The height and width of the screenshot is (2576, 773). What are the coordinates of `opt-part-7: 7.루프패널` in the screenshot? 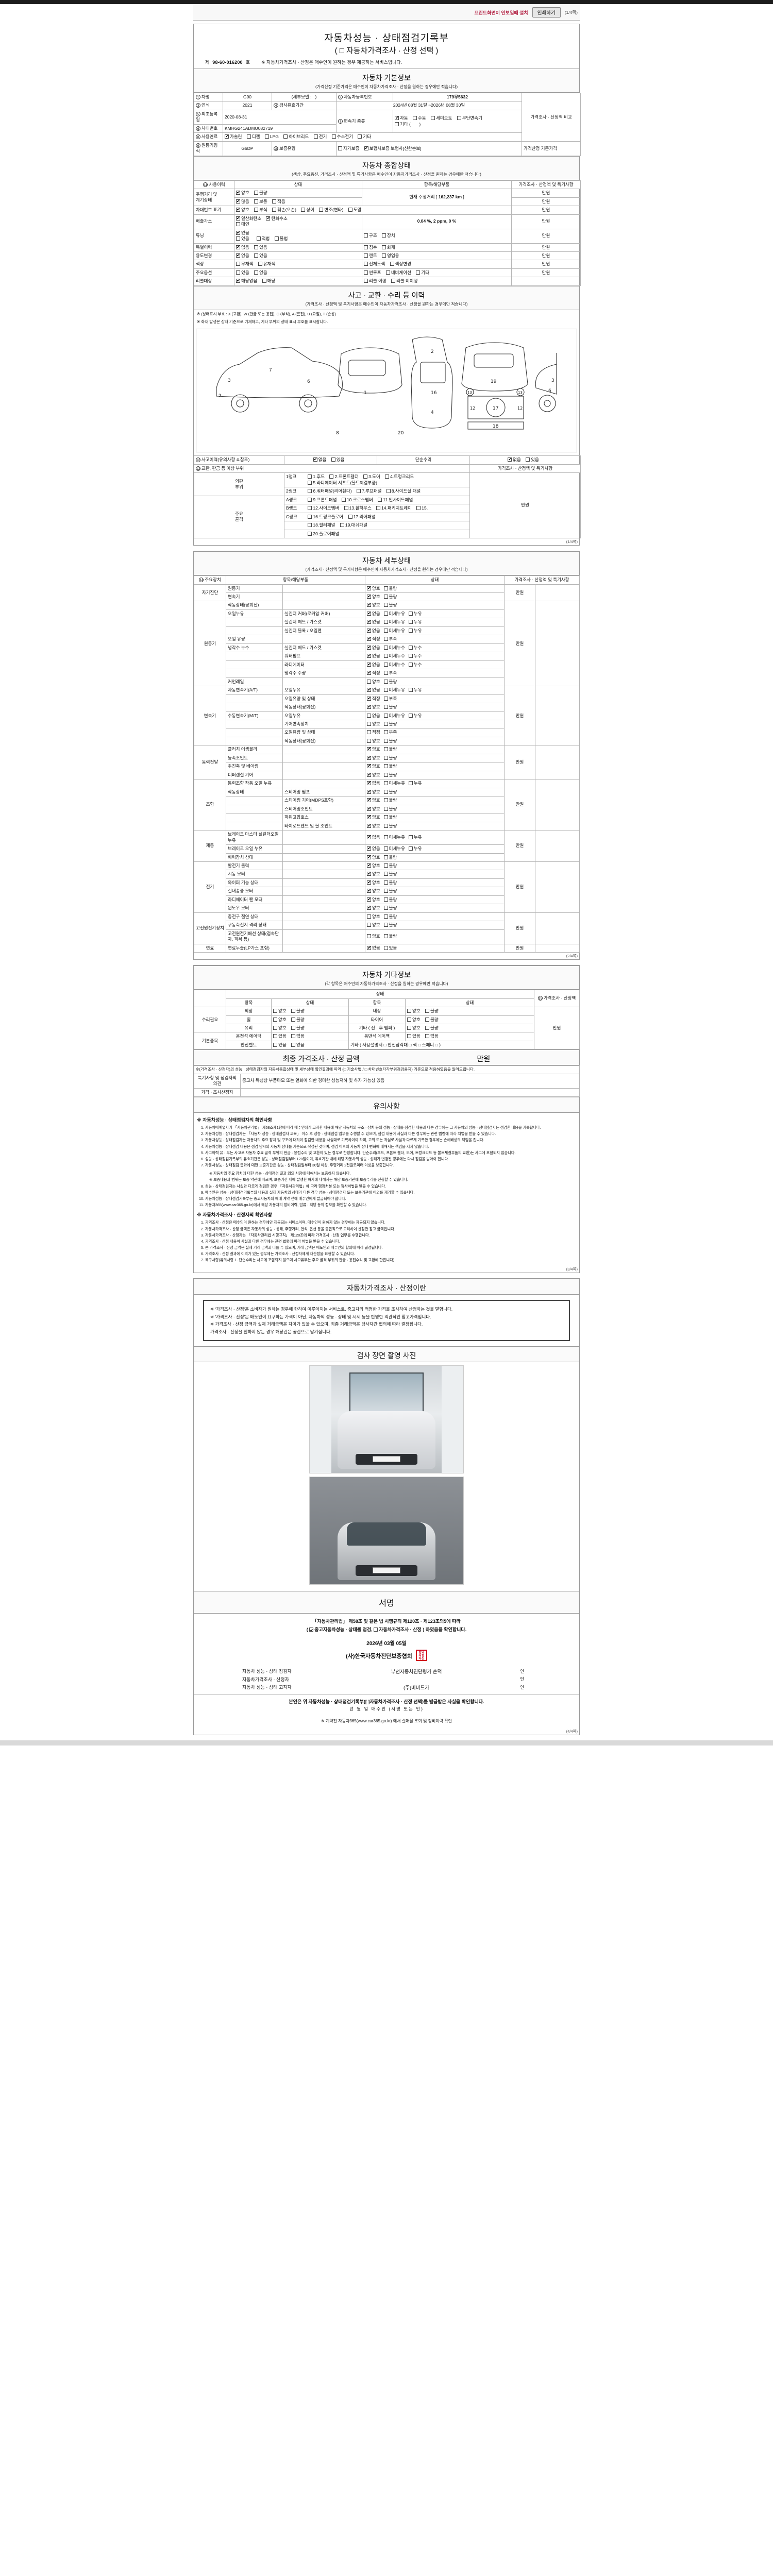 It's located at (369, 491).